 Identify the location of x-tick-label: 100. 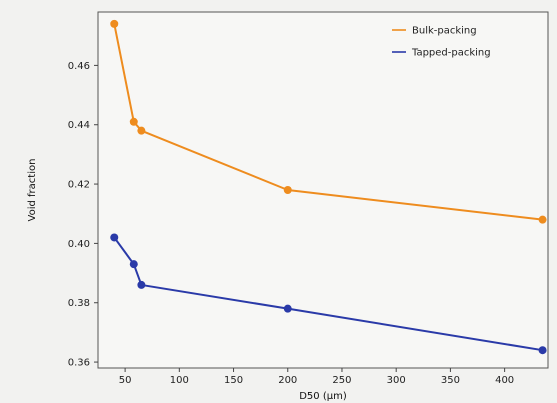
(179, 380).